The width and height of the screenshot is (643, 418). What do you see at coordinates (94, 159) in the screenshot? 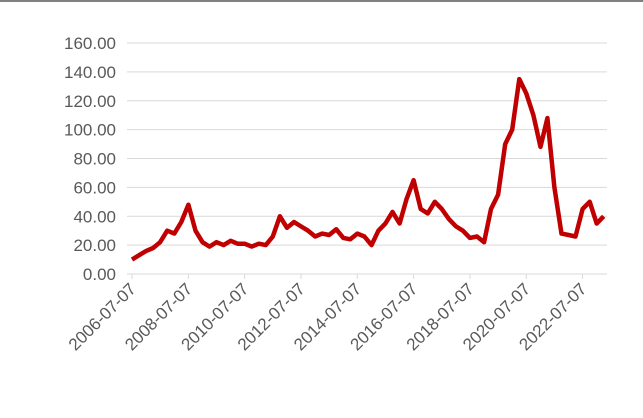
I see `y-tick-label: 80.00` at bounding box center [94, 159].